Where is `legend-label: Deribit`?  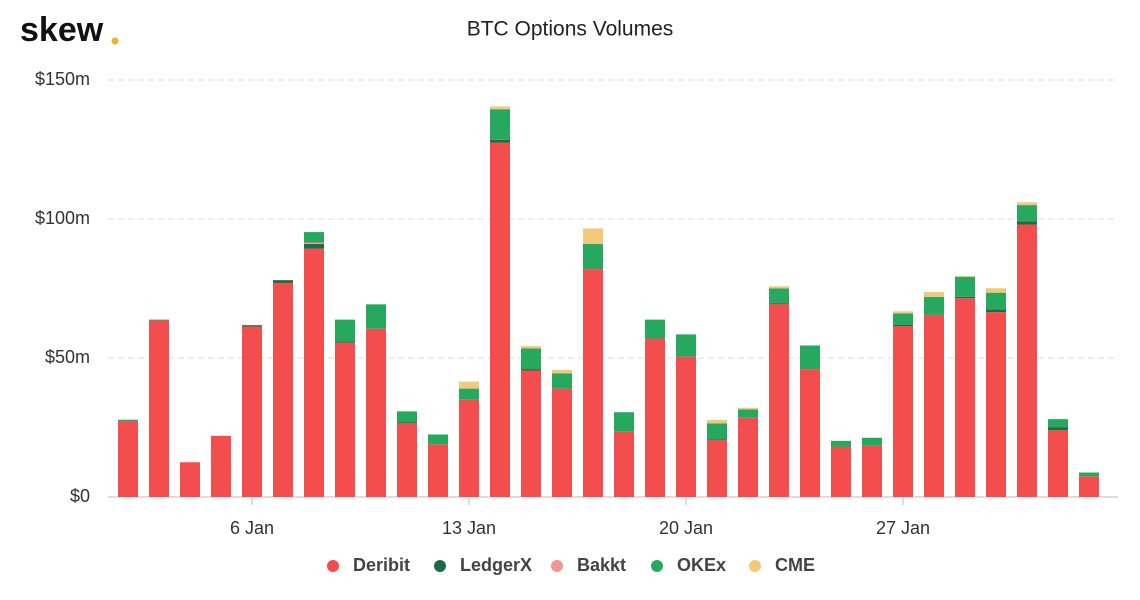 legend-label: Deribit is located at coordinates (381, 565).